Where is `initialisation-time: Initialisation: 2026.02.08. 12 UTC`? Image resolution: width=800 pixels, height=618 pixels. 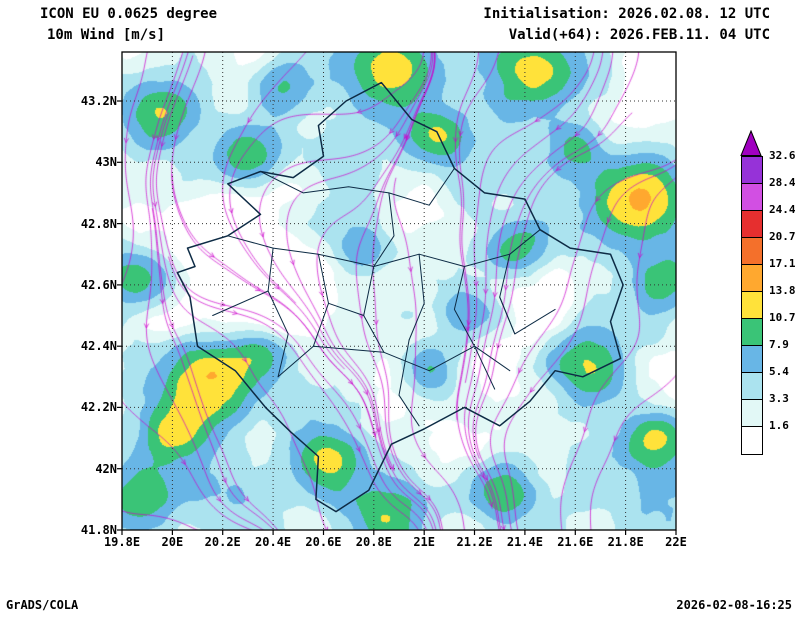
initialisation-time: Initialisation: 2026.02.08. 12 UTC is located at coordinates (626, 14).